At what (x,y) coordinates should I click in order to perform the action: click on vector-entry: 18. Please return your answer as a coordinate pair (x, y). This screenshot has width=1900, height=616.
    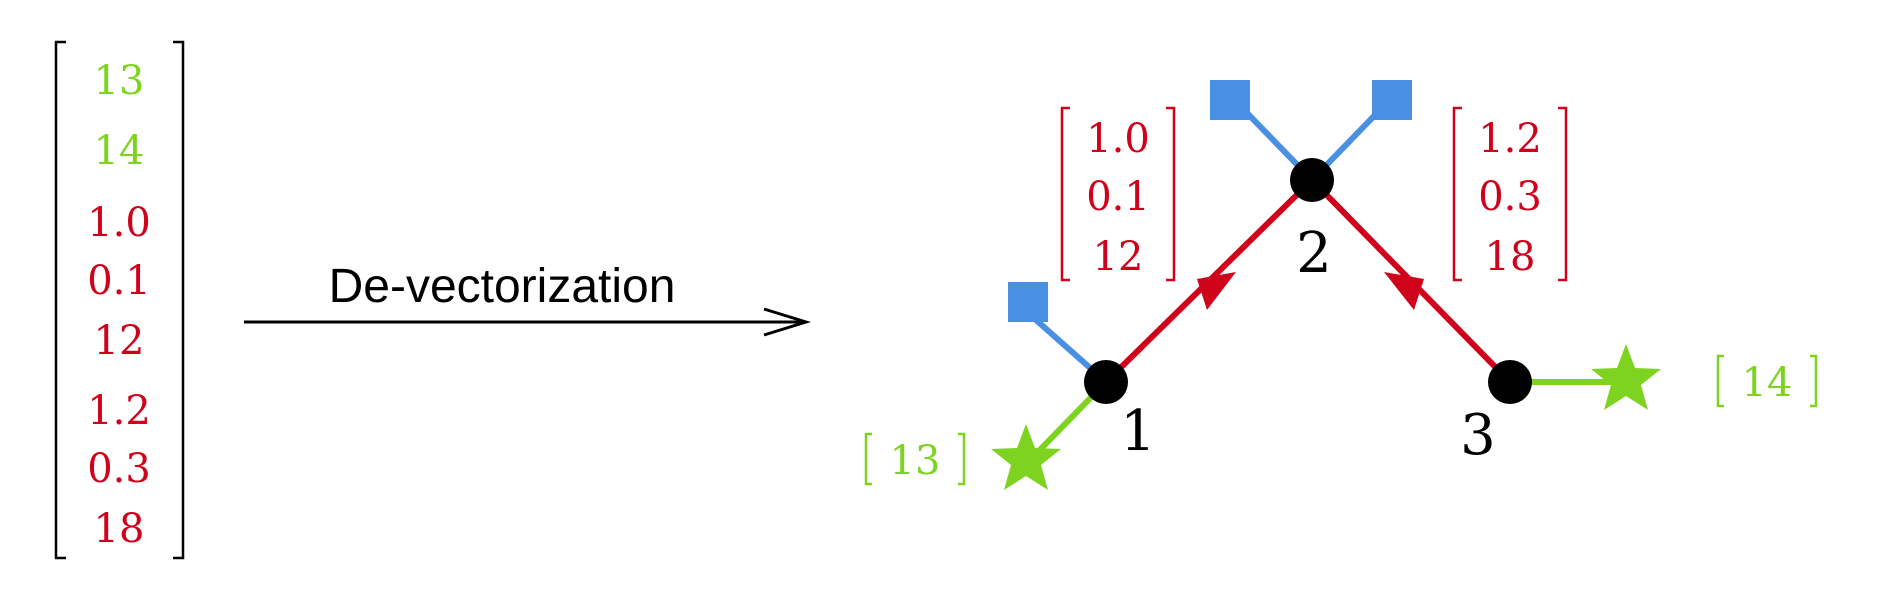
    Looking at the image, I should click on (119, 529).